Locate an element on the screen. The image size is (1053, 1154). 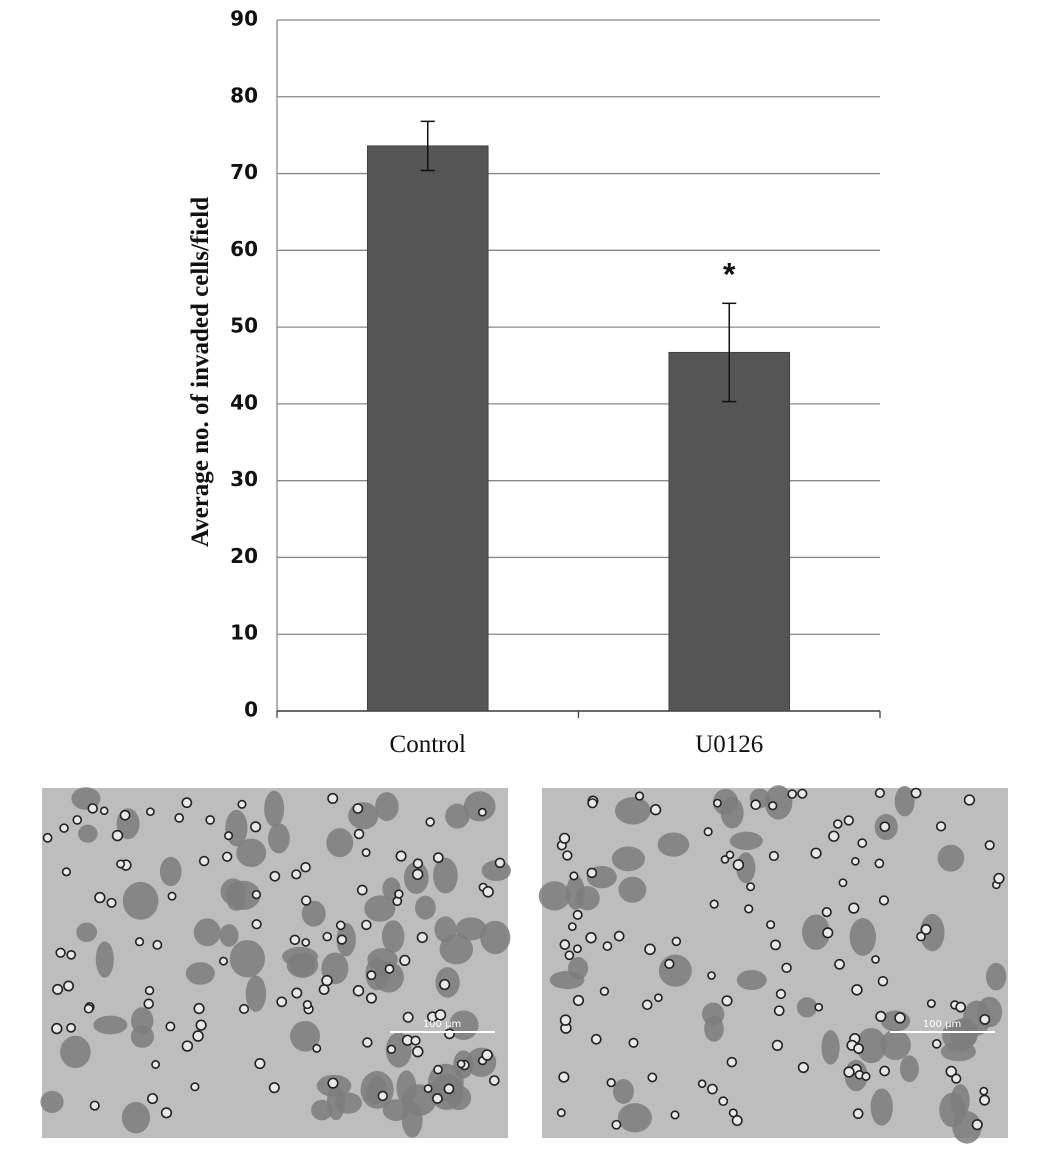
significance-marker: * is located at coordinates (729, 274).